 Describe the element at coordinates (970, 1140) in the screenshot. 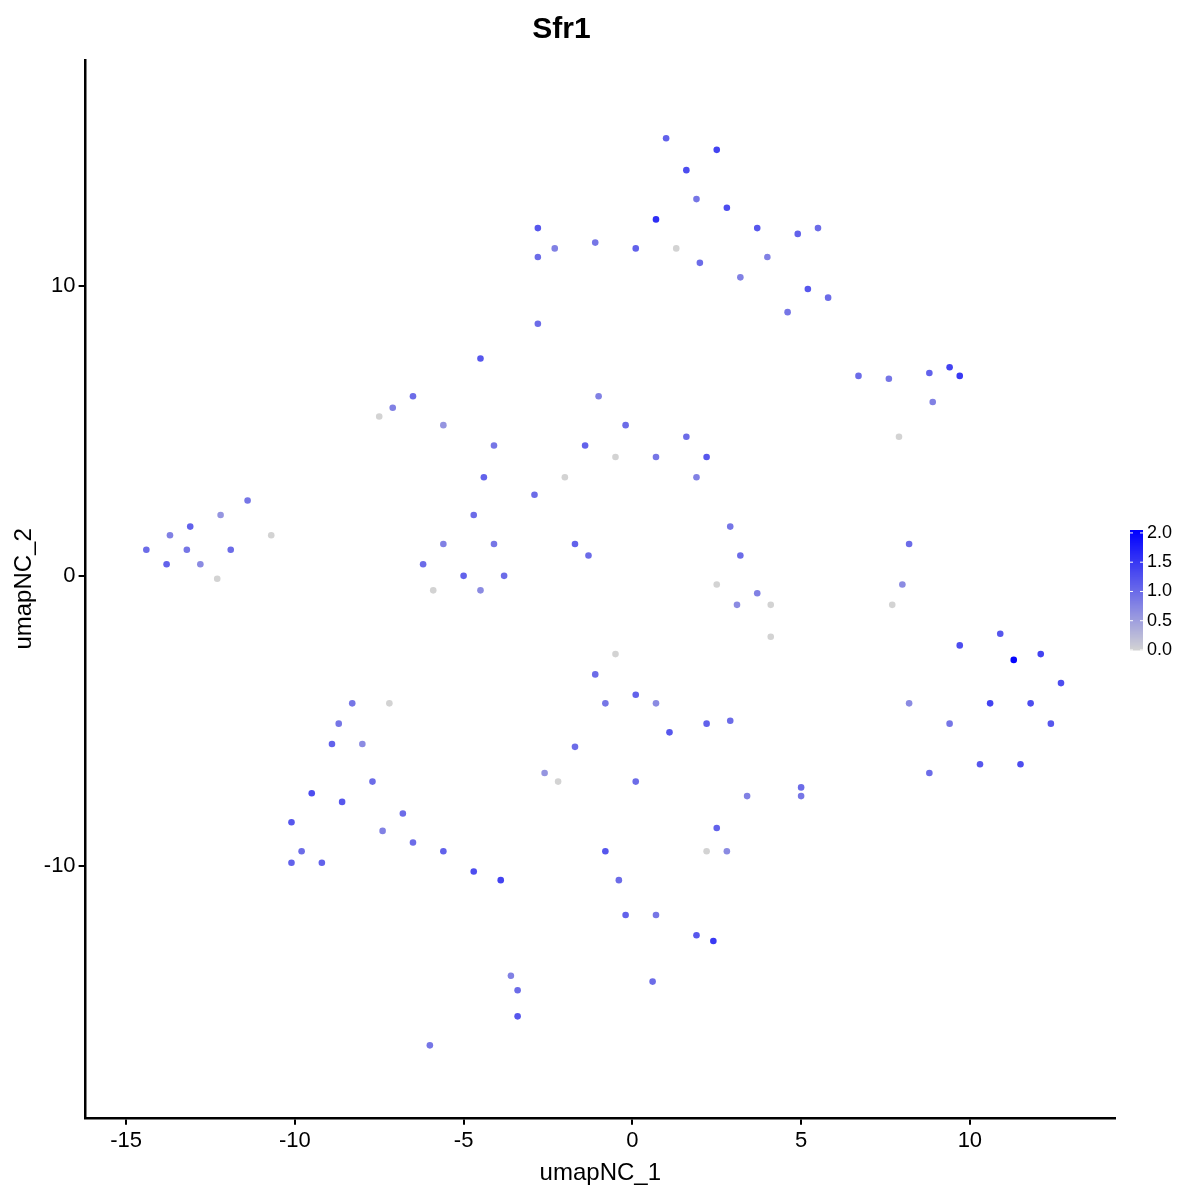

I see `x-tick-label: 10` at that location.